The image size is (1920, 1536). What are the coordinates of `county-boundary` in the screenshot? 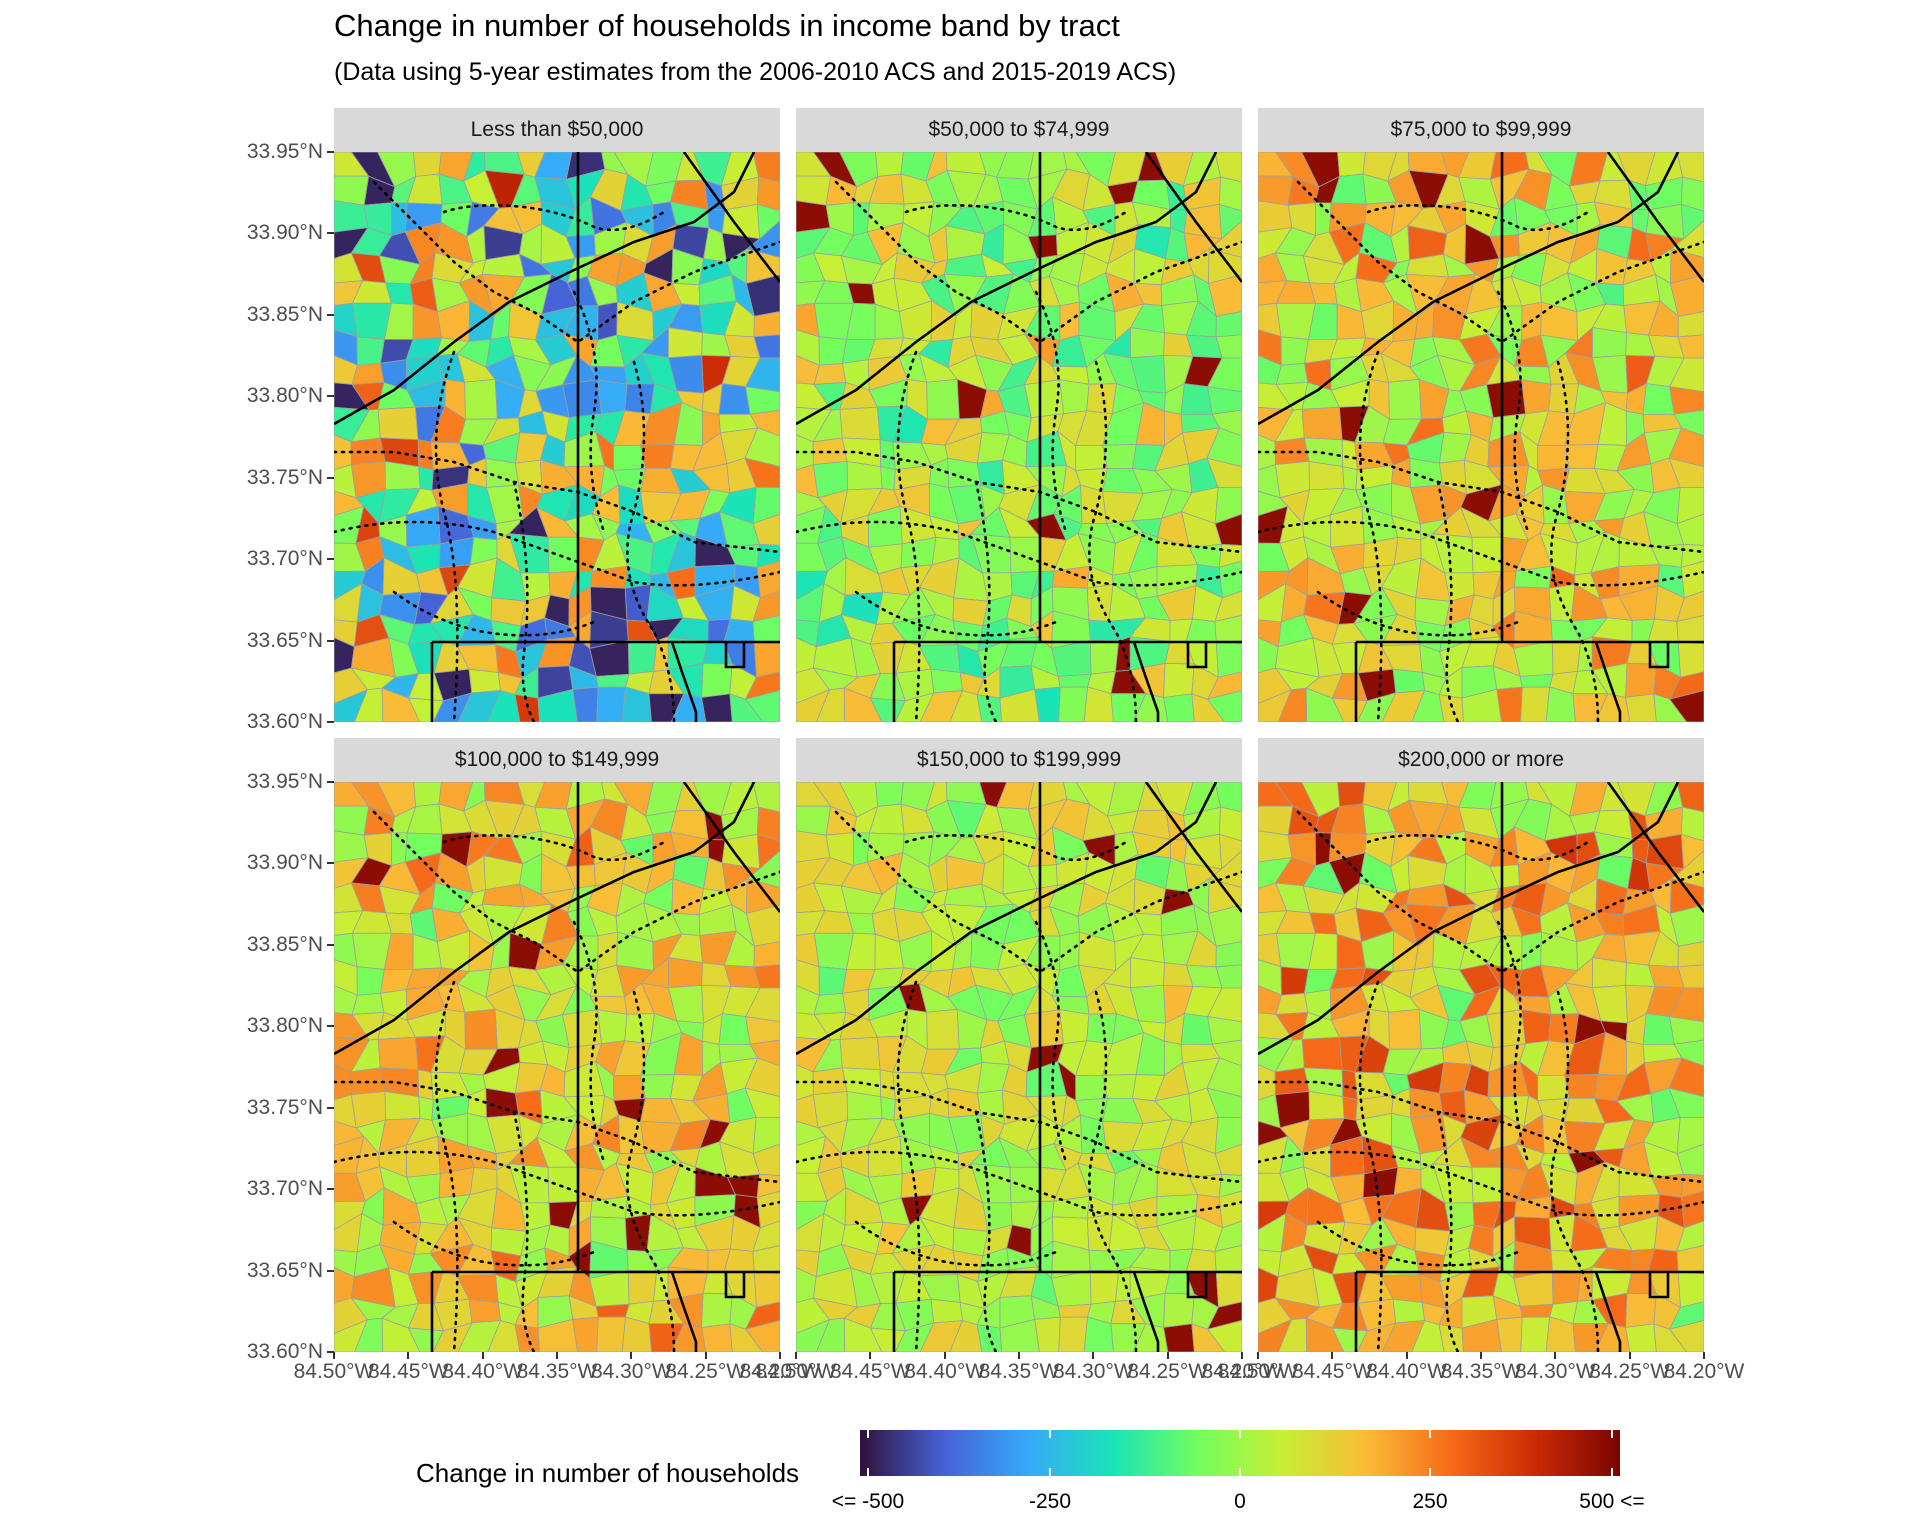 It's located at (1170, 1311).